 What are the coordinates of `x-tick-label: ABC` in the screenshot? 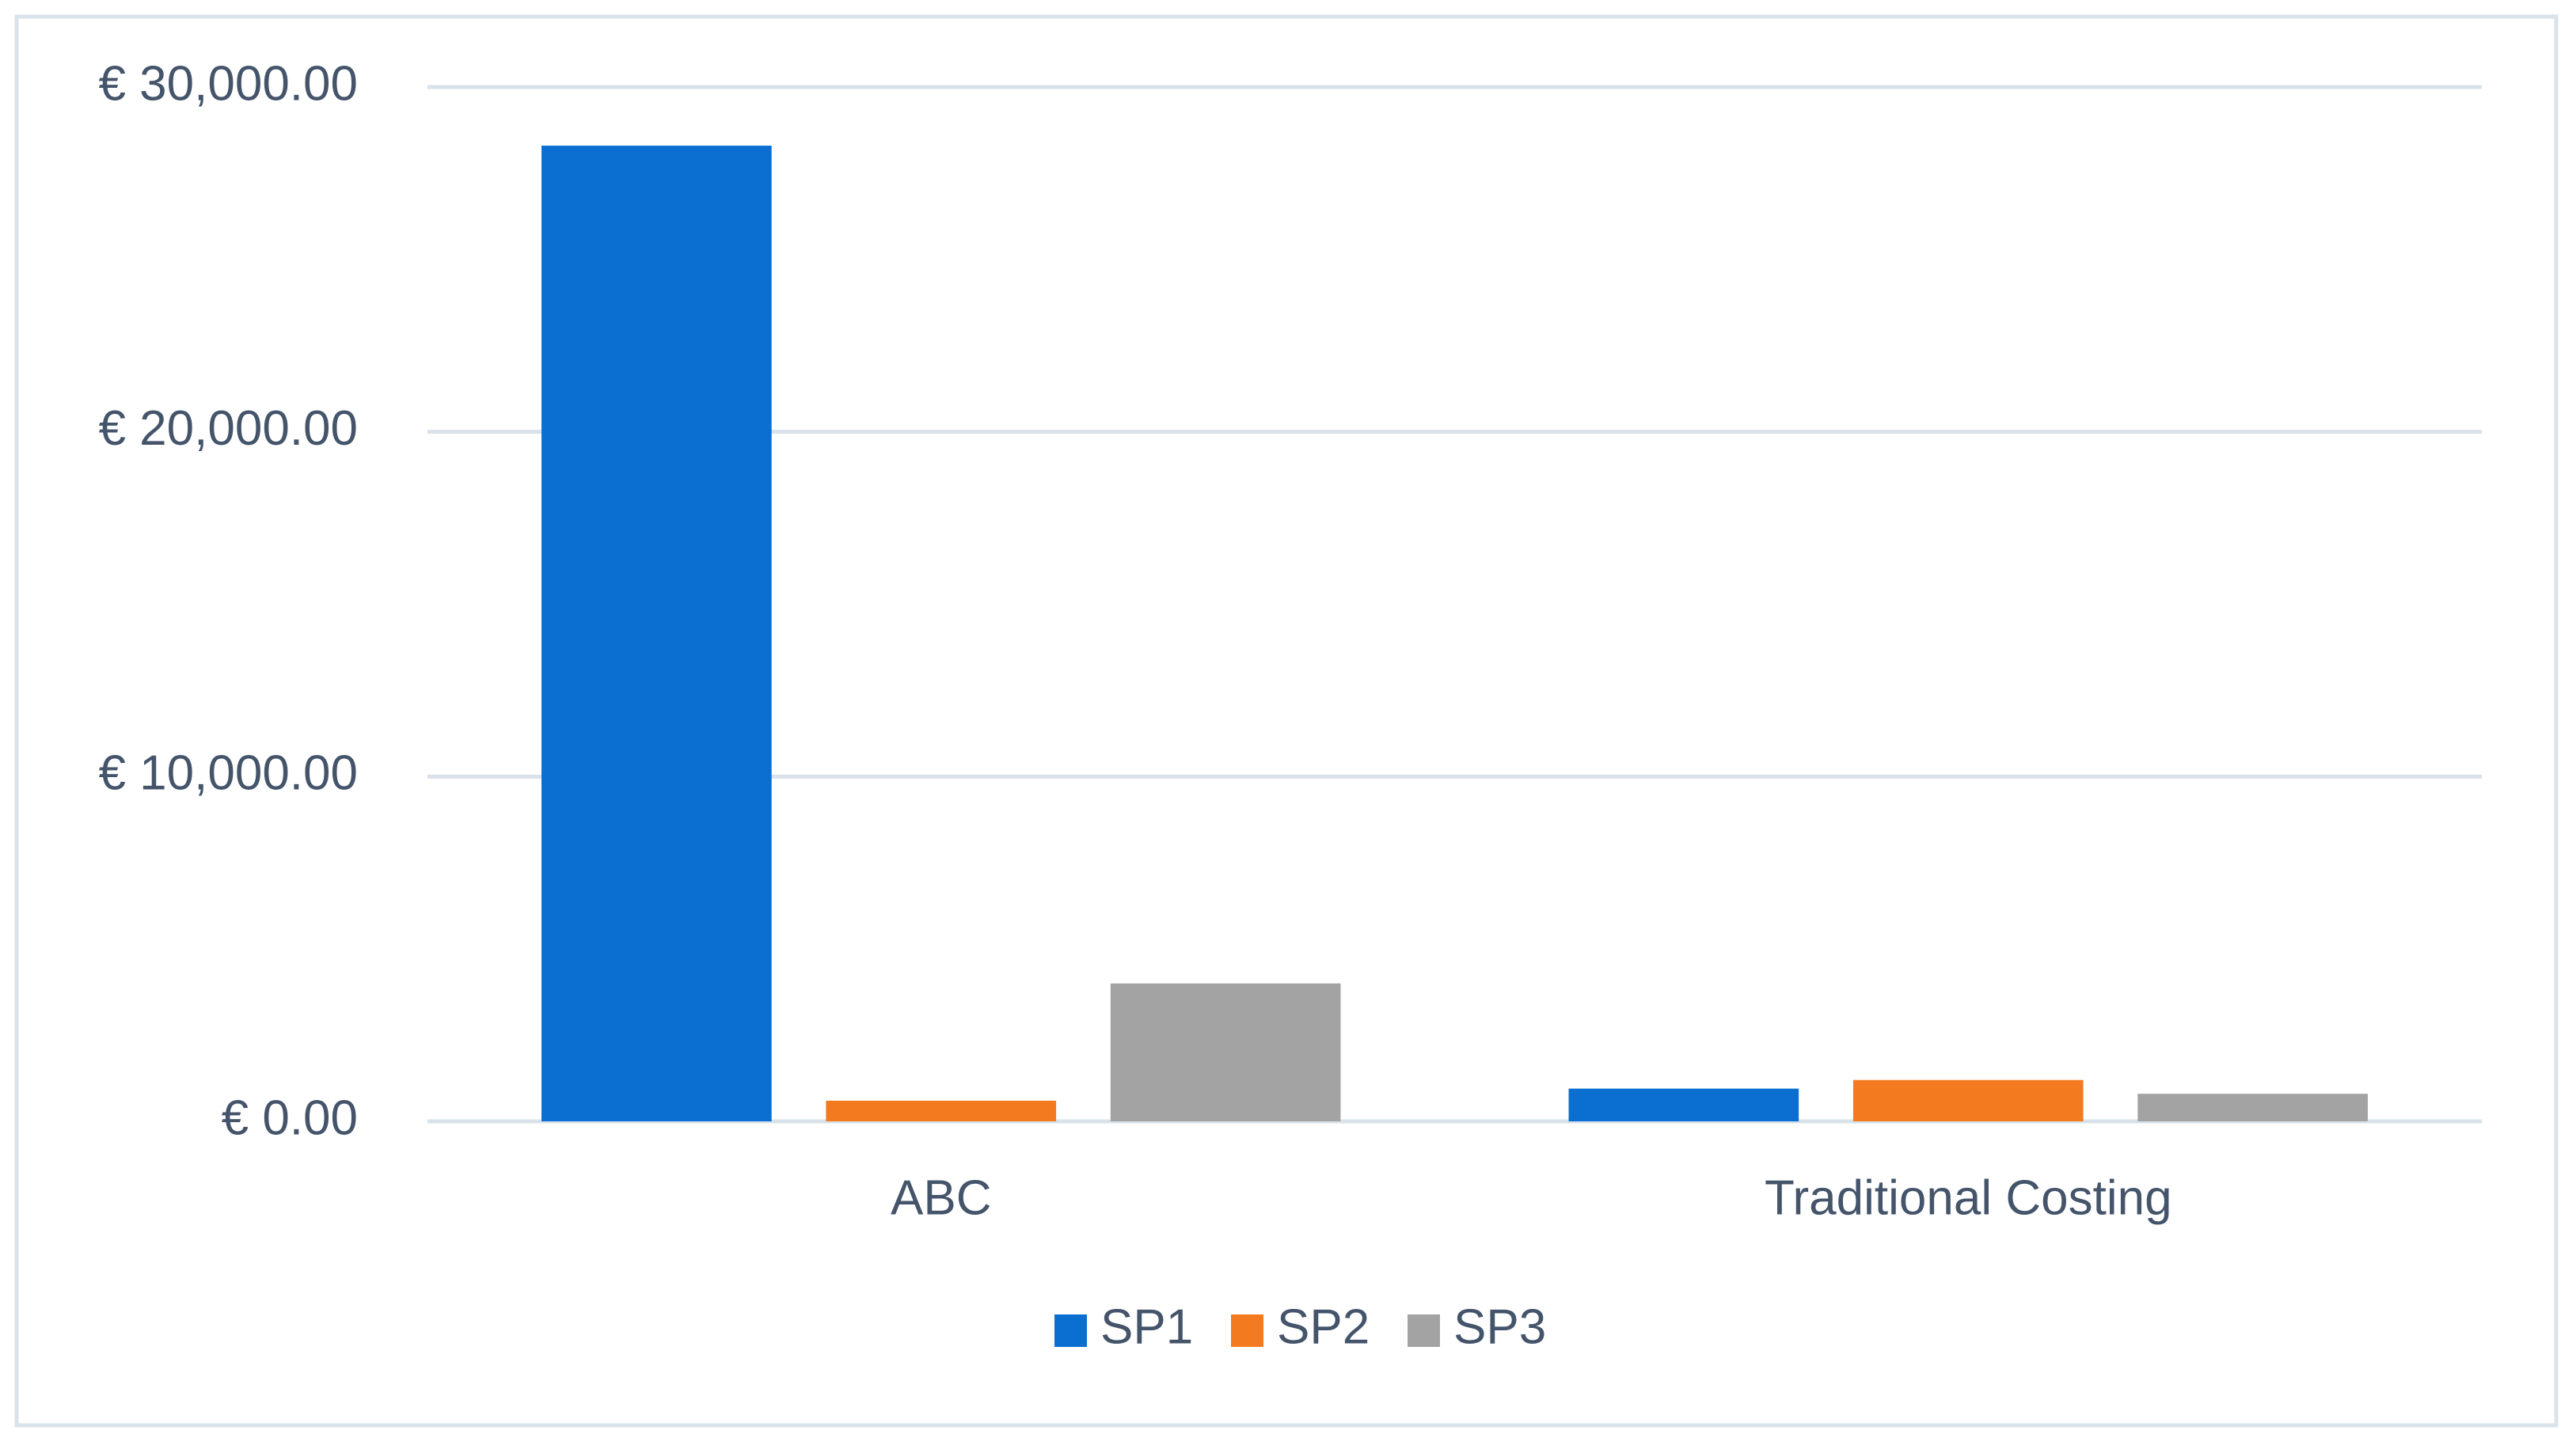 It's located at (941, 1197).